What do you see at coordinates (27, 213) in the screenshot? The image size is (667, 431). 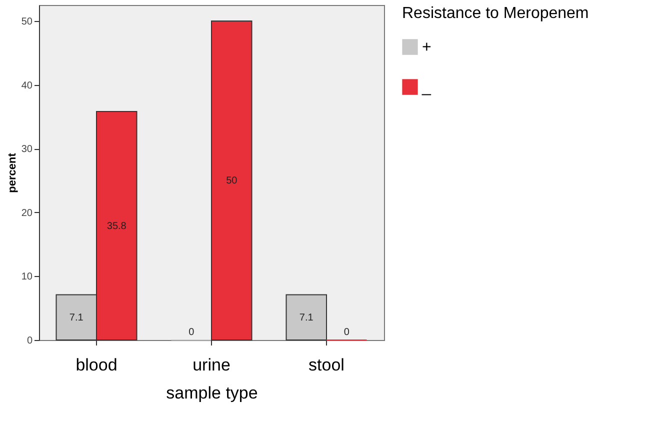 I see `y-tick-label: 20` at bounding box center [27, 213].